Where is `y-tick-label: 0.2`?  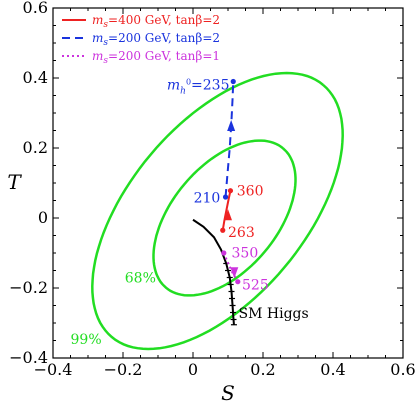 y-tick-label: 0.2 is located at coordinates (35, 147).